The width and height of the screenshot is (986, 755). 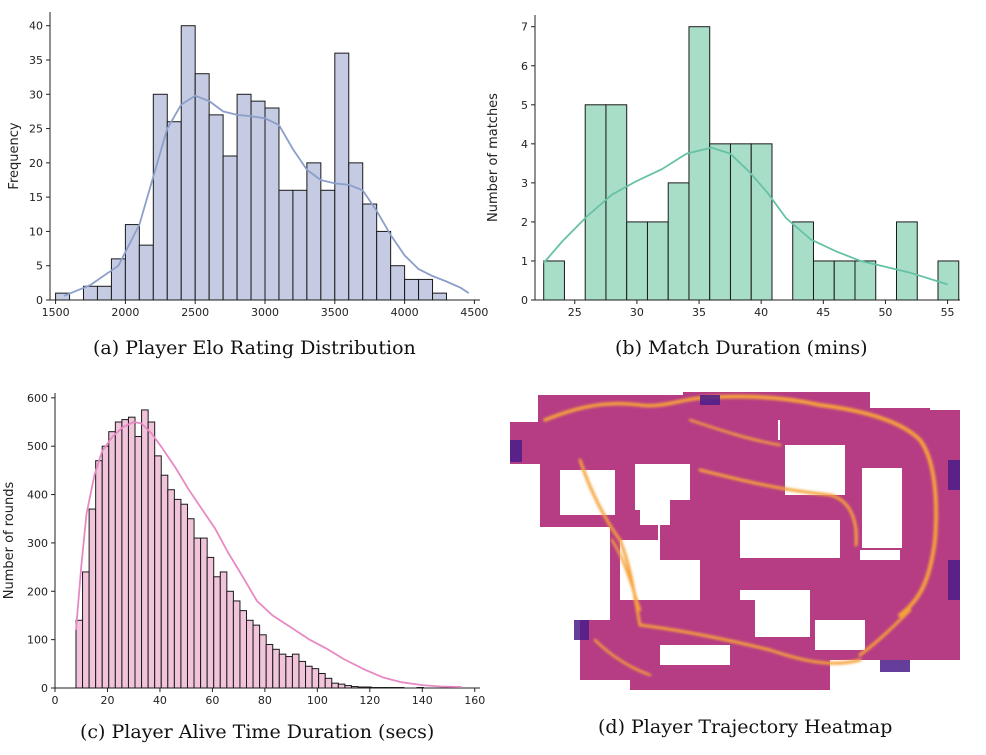 I want to click on x-tick-label: 50, so click(x=885, y=312).